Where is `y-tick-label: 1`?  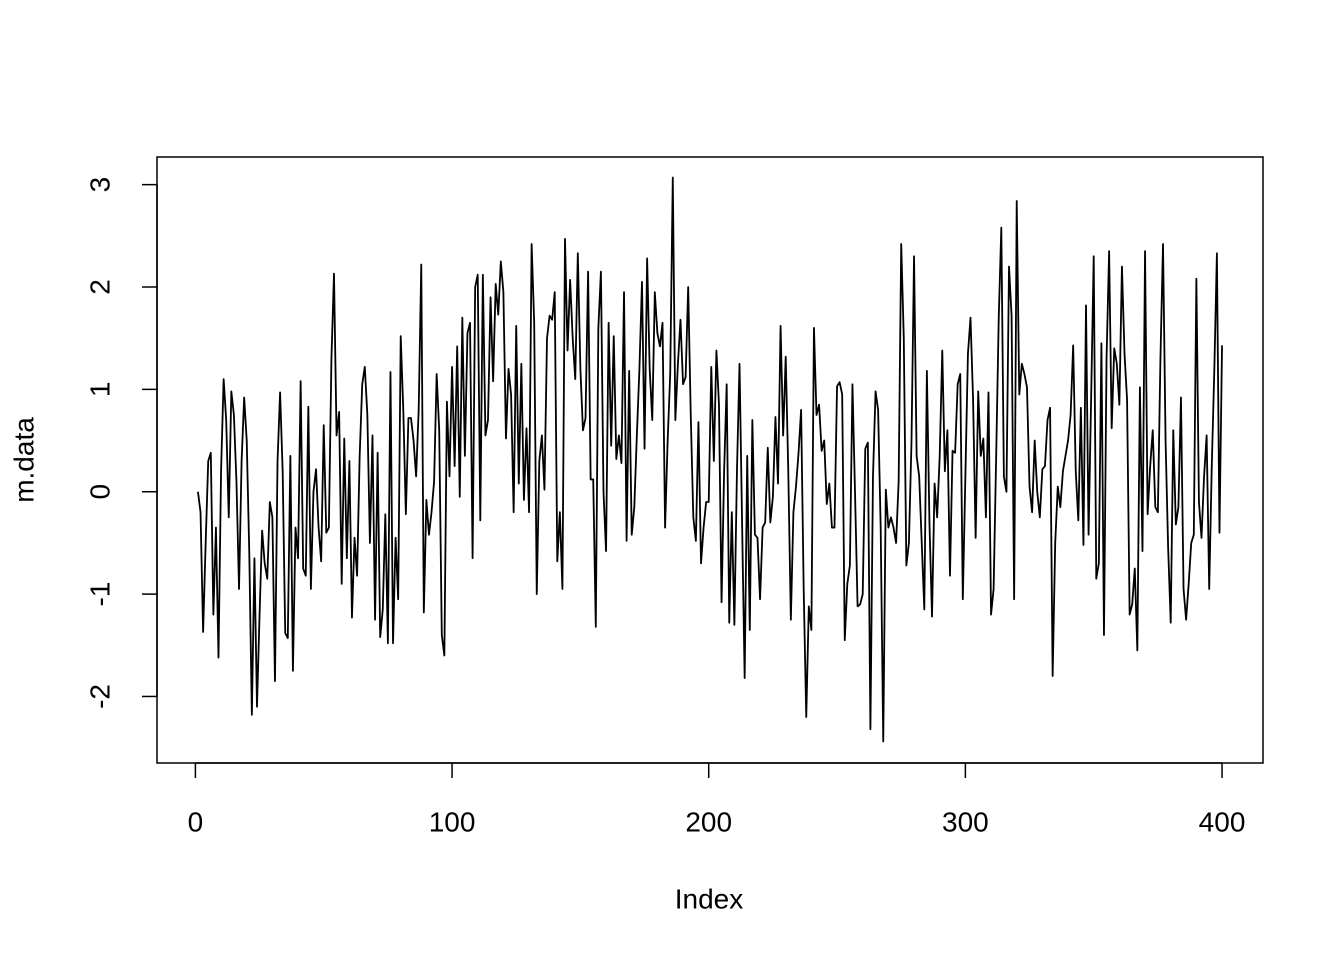 y-tick-label: 1 is located at coordinates (99, 390).